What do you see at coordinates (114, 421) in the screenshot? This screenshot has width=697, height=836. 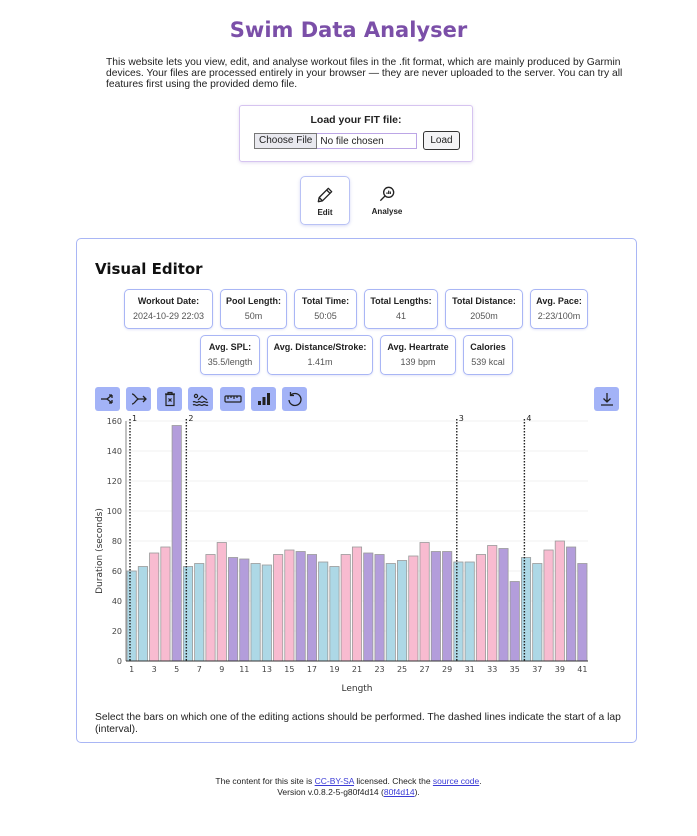 I see `y-tick-label: 160` at bounding box center [114, 421].